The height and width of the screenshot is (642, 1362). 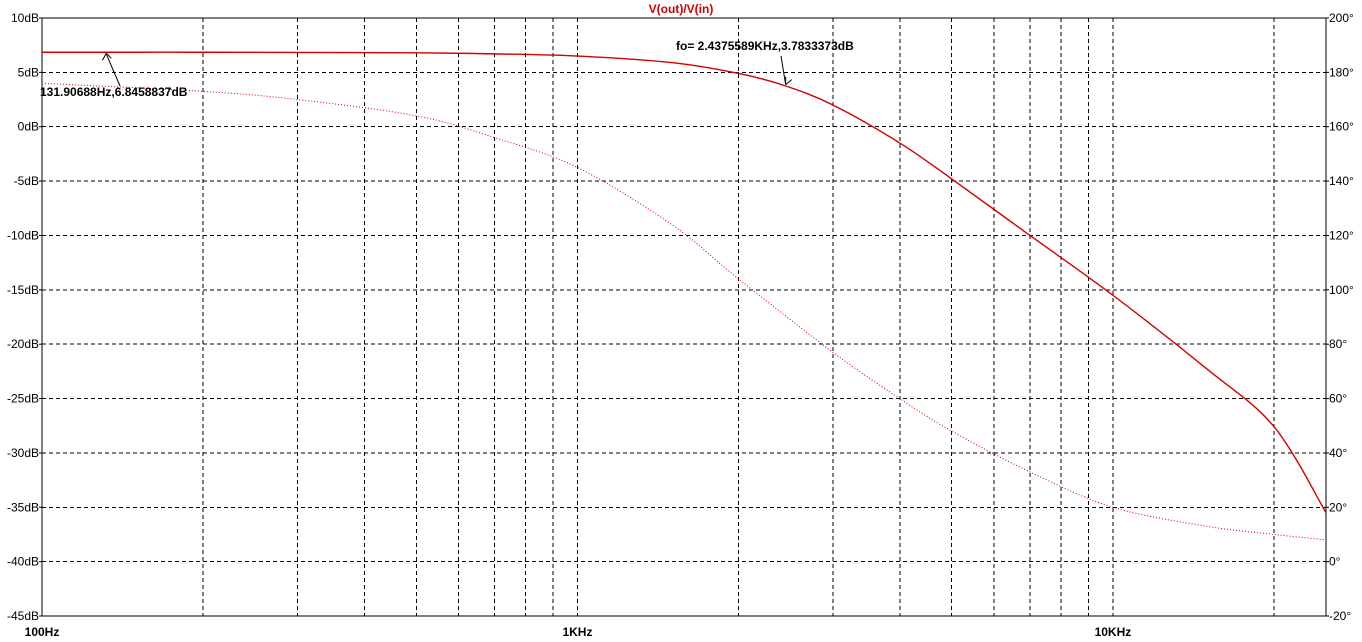 What do you see at coordinates (23, 507) in the screenshot?
I see `left-tick-label: -35dB` at bounding box center [23, 507].